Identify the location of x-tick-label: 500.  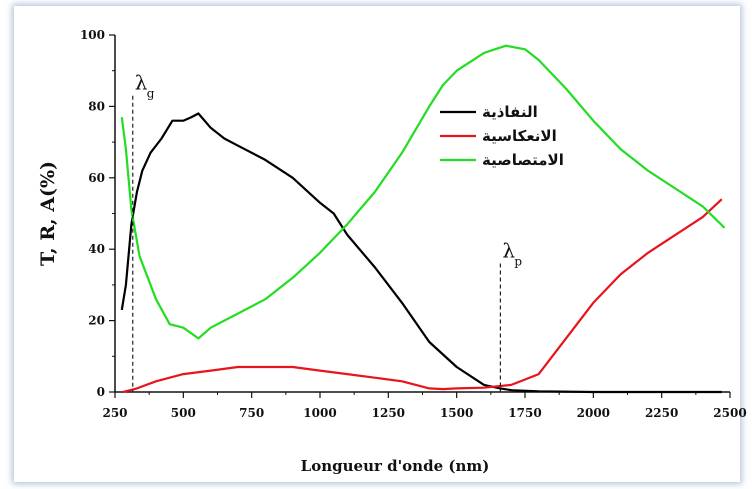
(183, 413).